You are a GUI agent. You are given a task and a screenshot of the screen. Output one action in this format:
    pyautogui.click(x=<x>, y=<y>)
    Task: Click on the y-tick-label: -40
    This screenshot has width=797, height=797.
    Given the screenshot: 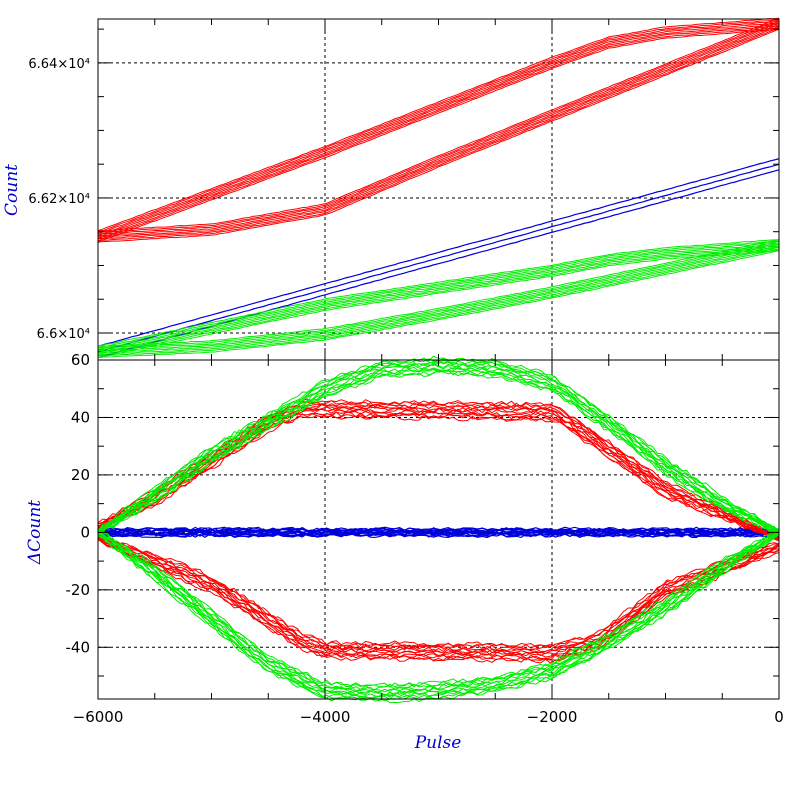 What is the action you would take?
    pyautogui.click(x=78, y=647)
    